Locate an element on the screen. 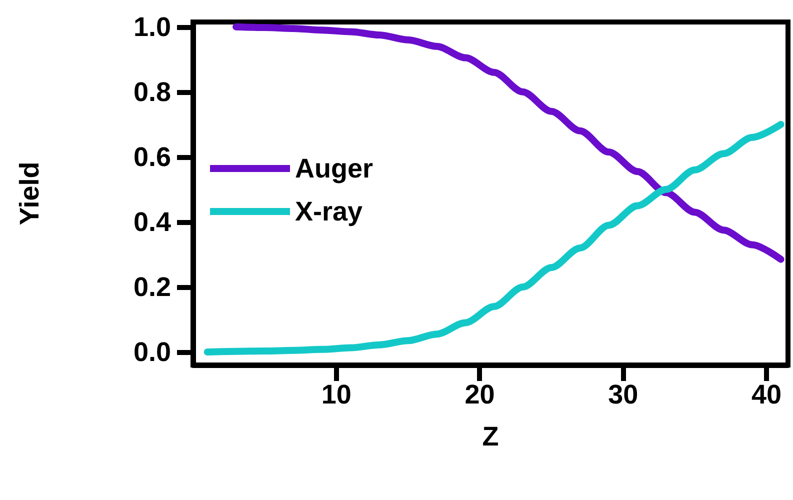  x-tick-label: 30 is located at coordinates (623, 395).